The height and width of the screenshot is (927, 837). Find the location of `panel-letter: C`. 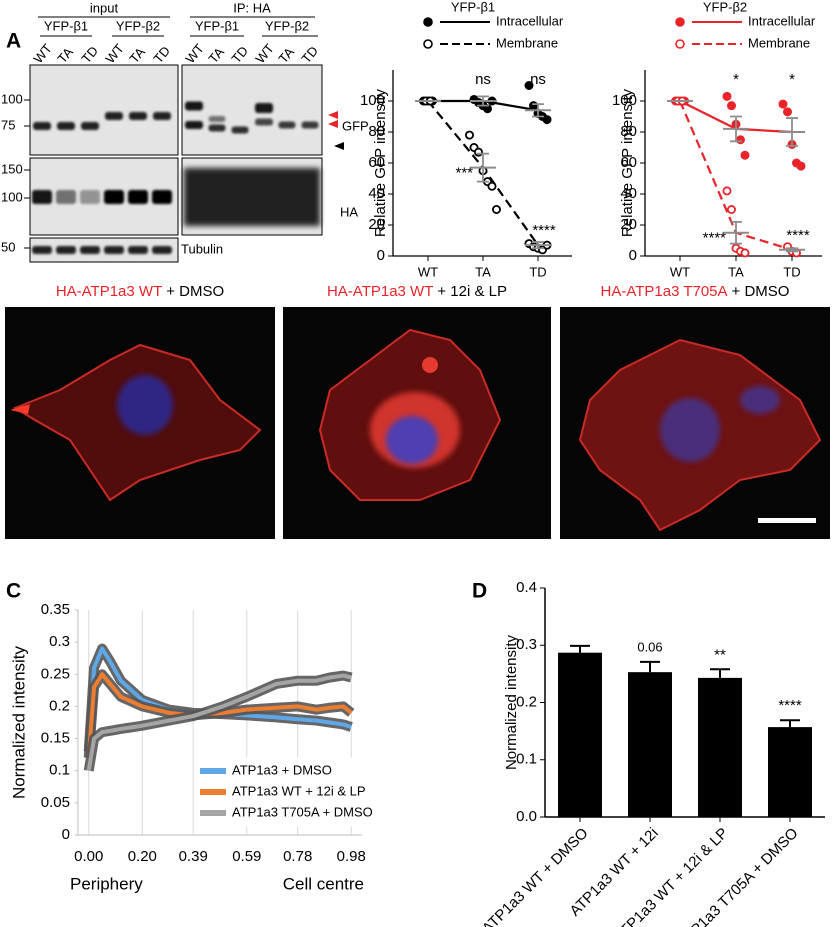

panel-letter: C is located at coordinates (13, 591).